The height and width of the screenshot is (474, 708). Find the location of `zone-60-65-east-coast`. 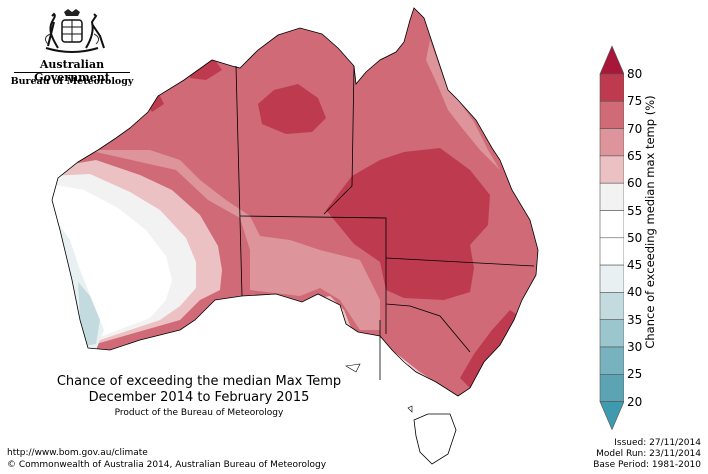

zone-60-65-east-coast is located at coordinates (463, 105).